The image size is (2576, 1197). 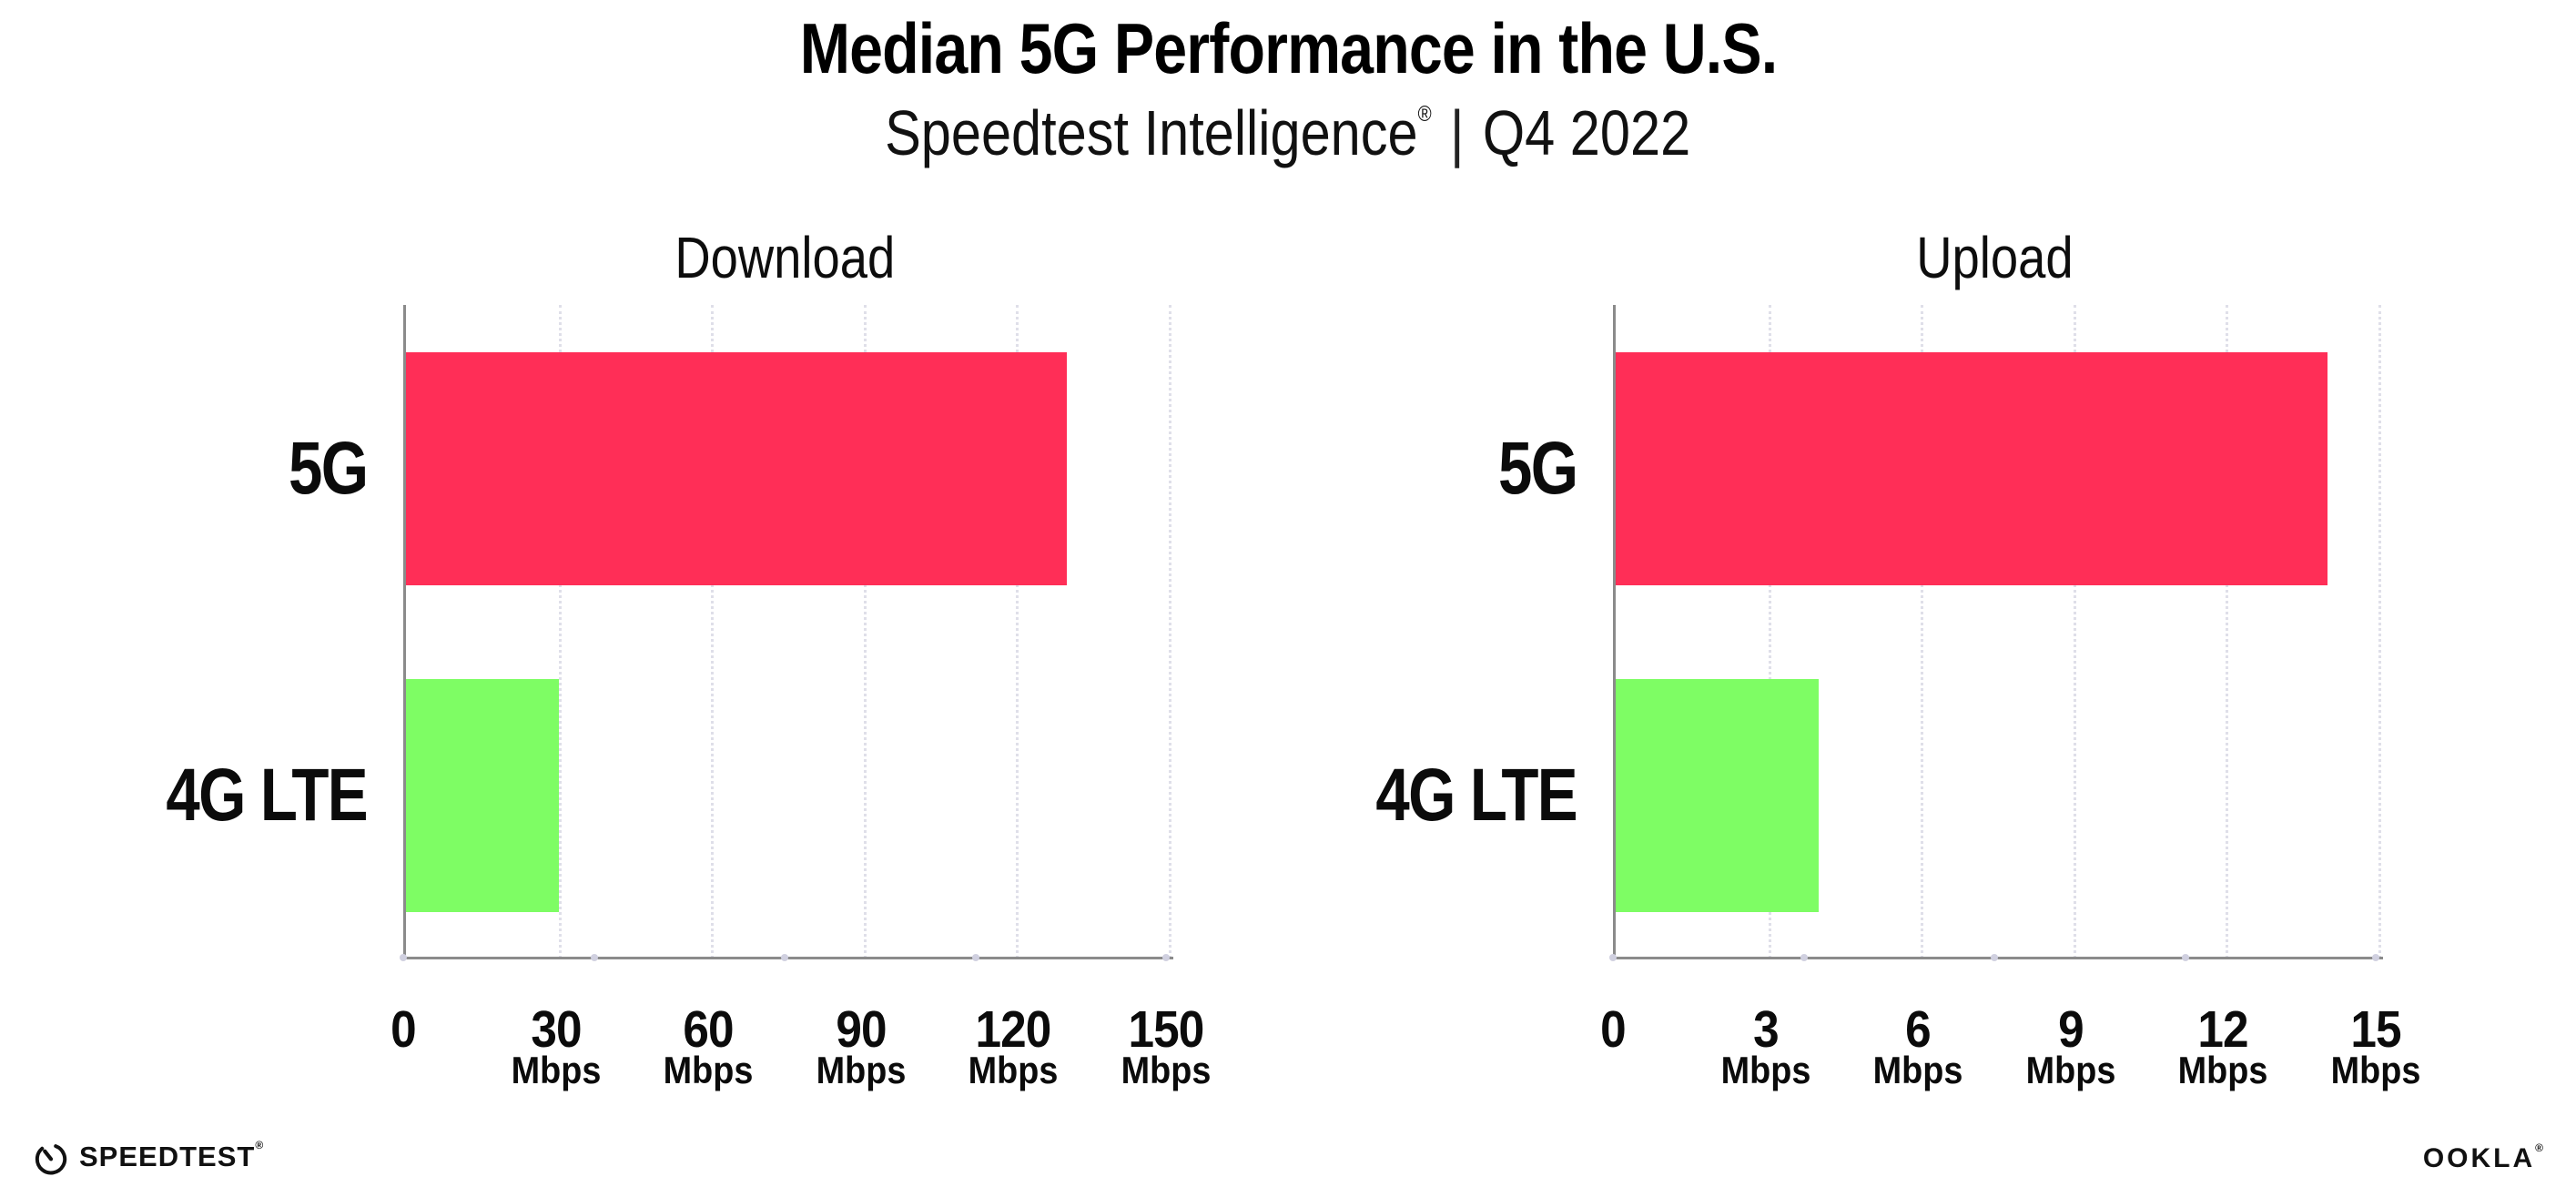 I want to click on gridline-15-mbps, so click(x=2379, y=632).